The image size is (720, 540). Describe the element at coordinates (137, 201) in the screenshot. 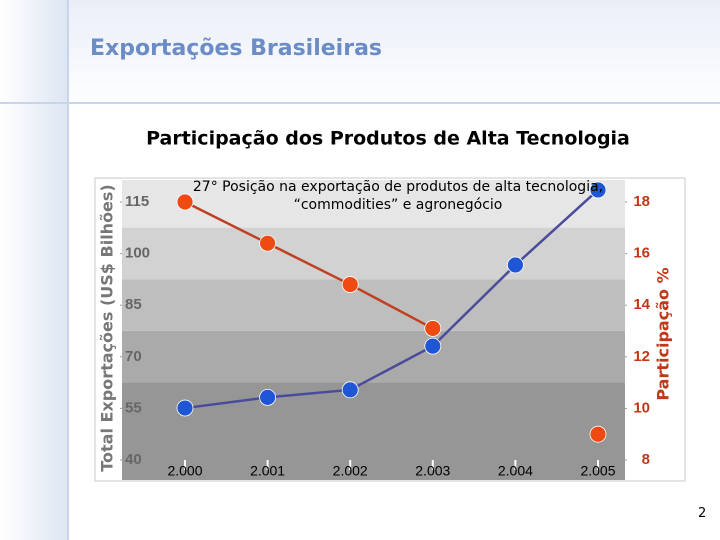

I see `y-tick-label: 115` at that location.